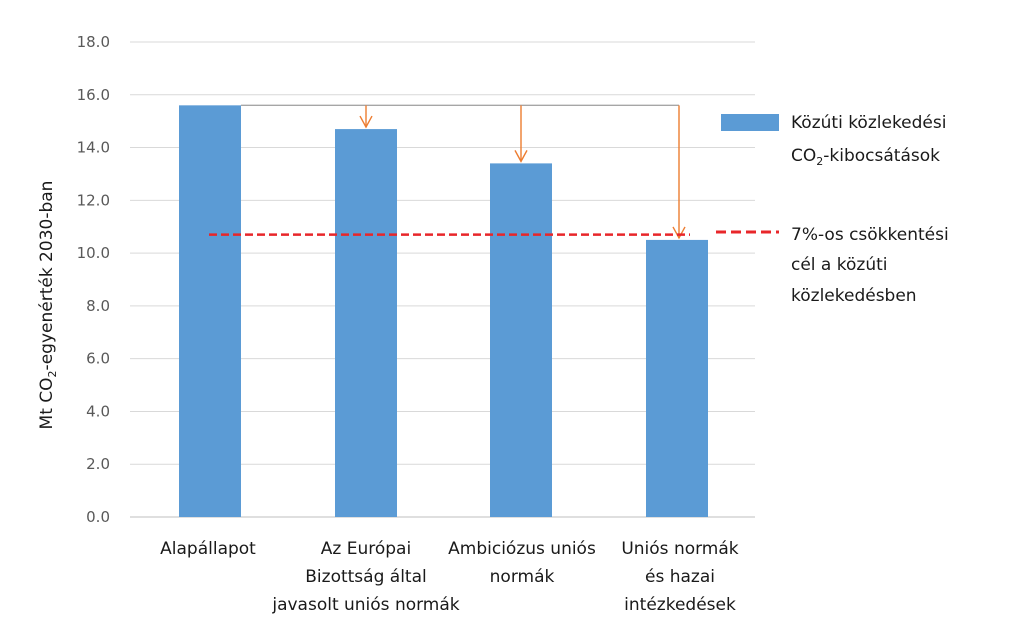  Describe the element at coordinates (98, 359) in the screenshot. I see `y-tick-label: 6.0` at that location.